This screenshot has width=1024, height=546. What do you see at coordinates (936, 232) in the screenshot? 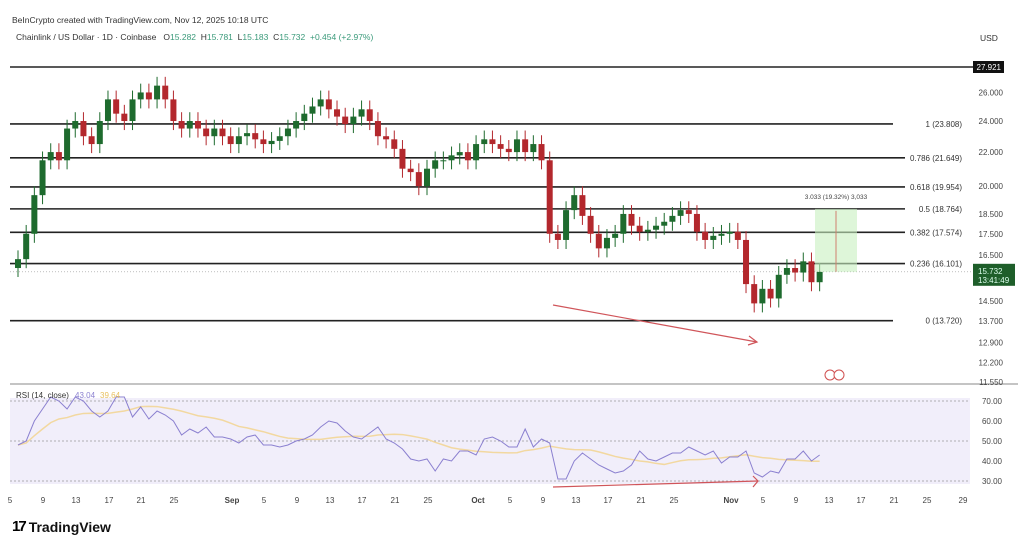
I see `fib-label: 0.382 (17.574)` at bounding box center [936, 232].